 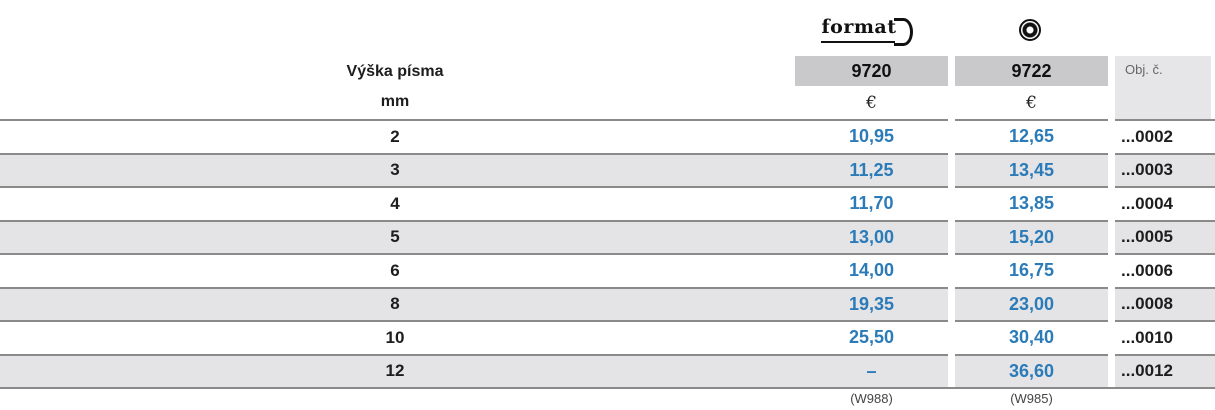 What do you see at coordinates (1163, 87) in the screenshot?
I see `order-number-header: Obj. č.` at bounding box center [1163, 87].